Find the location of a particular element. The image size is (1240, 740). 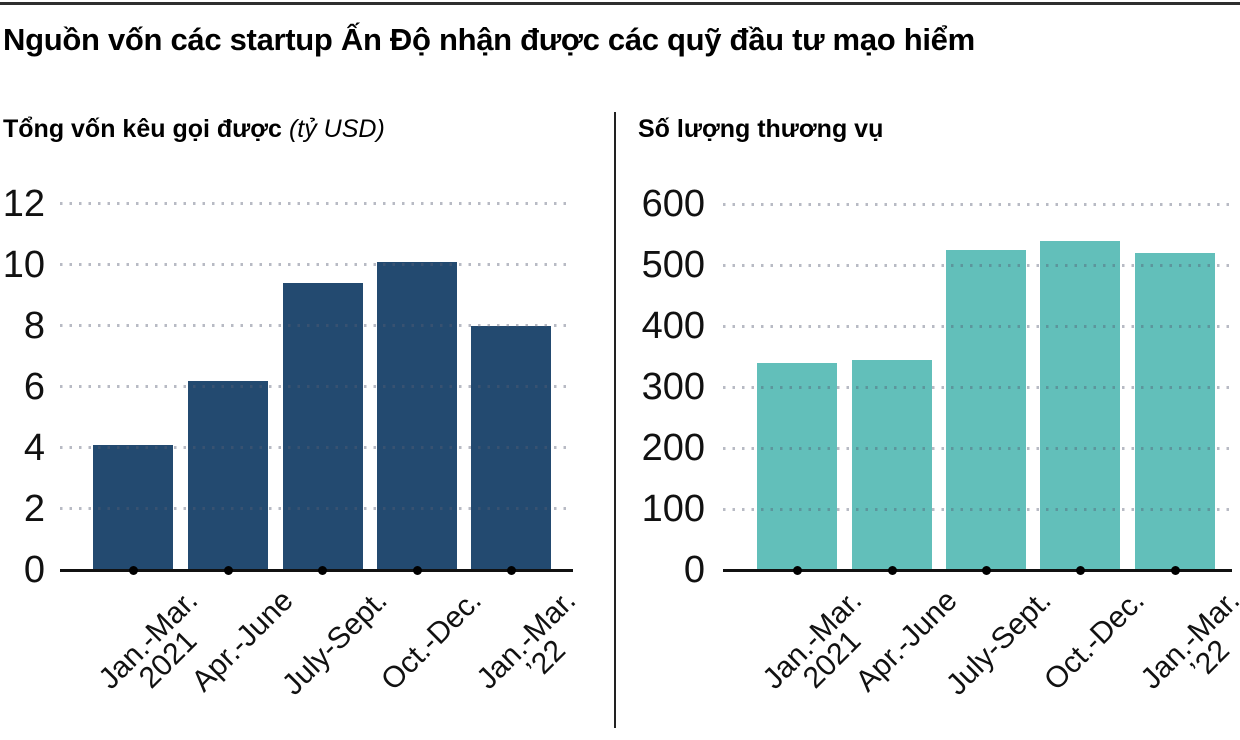

y-tick-label: 6 is located at coordinates (34, 386).